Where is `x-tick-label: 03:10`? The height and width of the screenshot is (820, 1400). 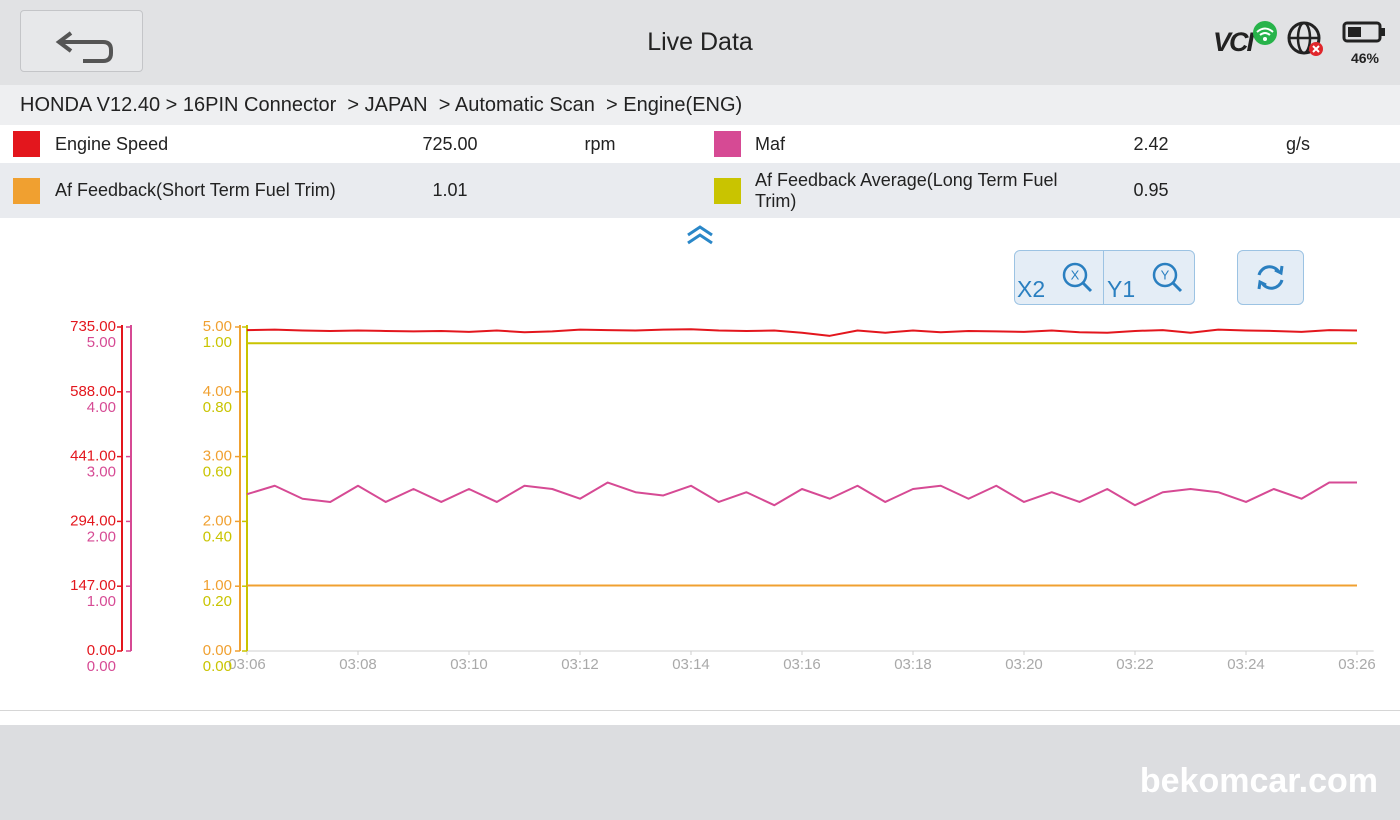 x-tick-label: 03:10 is located at coordinates (469, 664).